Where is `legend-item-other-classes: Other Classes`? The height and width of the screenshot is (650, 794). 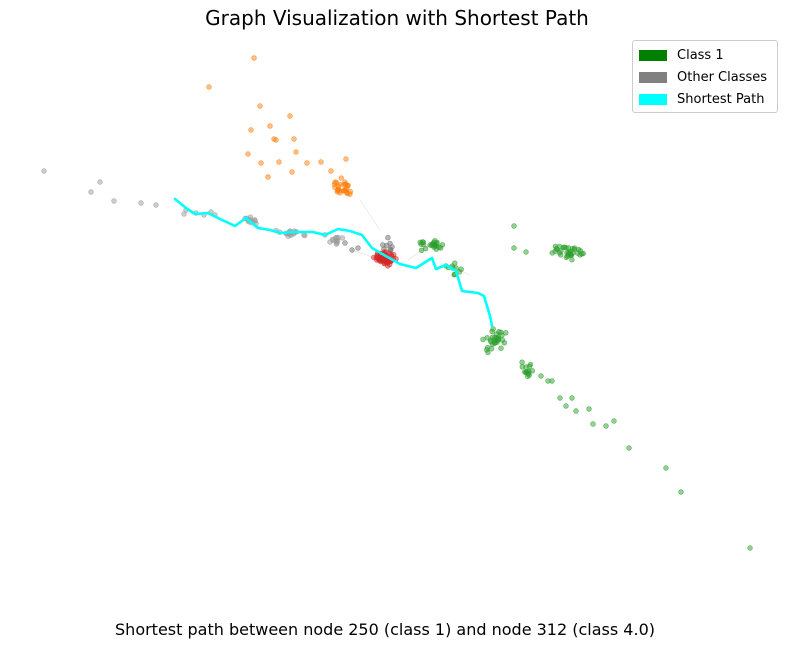
legend-item-other-classes: Other Classes is located at coordinates (705, 77).